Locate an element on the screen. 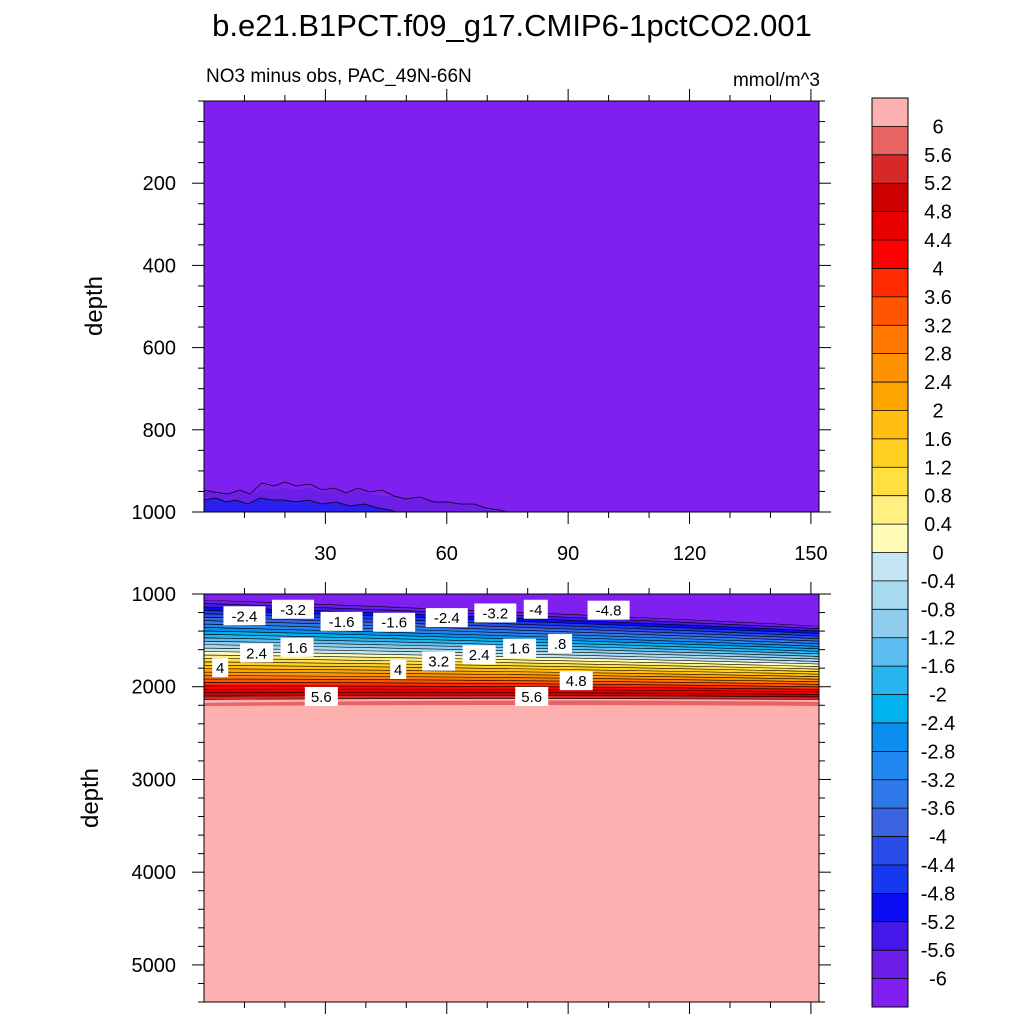 Image resolution: width=1024 pixels, height=1024 pixels. colorbar-frame is located at coordinates (890, 552).